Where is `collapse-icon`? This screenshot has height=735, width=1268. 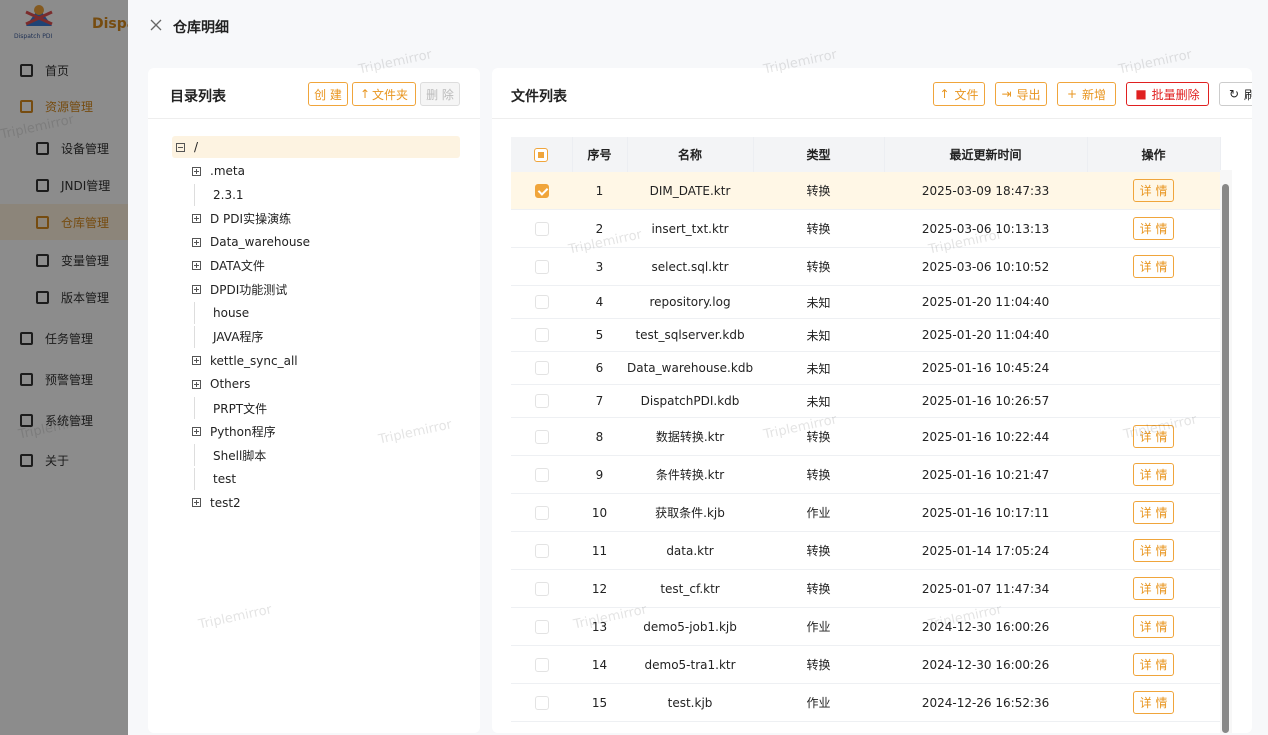
collapse-icon is located at coordinates (180, 147).